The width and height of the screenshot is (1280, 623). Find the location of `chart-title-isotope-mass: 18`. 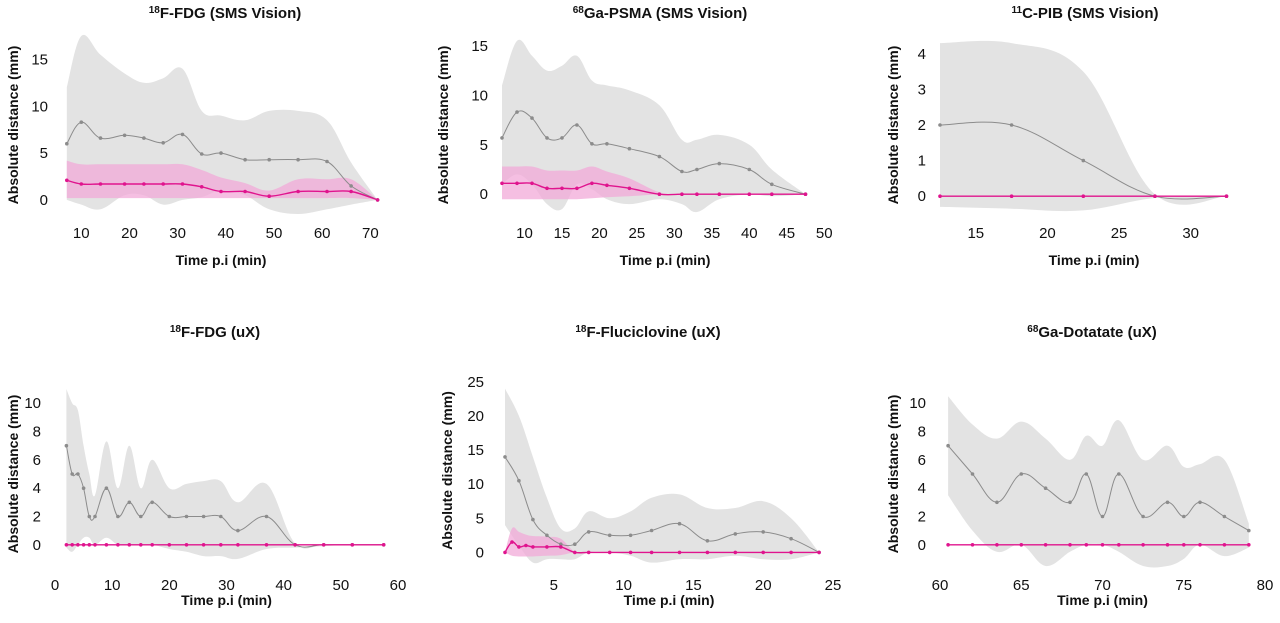

chart-title-isotope-mass: 18 is located at coordinates (176, 329).